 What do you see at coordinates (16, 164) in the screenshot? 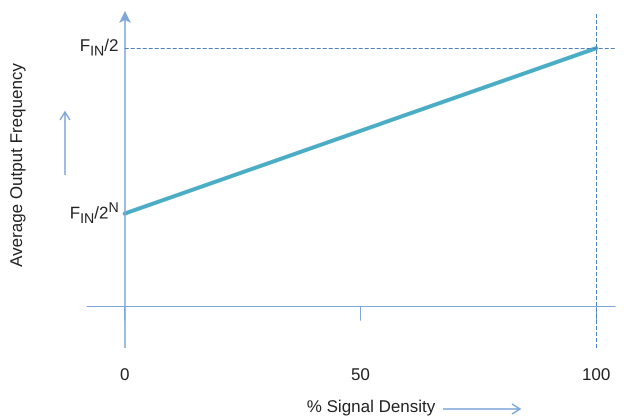
I see `y-axis-title: Average Output Frequency` at bounding box center [16, 164].